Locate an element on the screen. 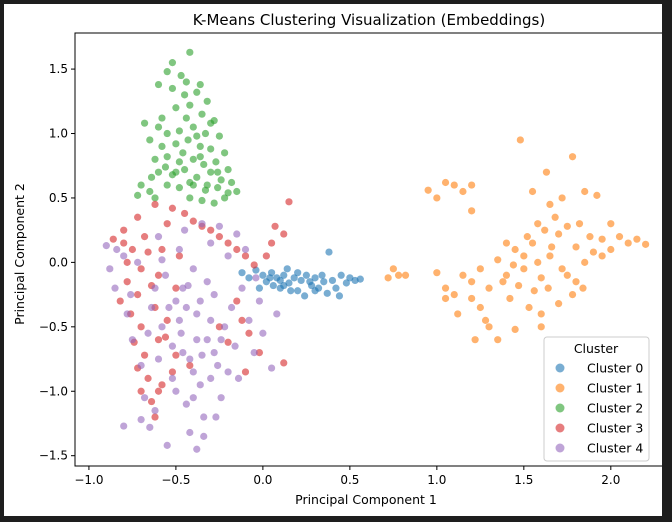 Image resolution: width=672 pixels, height=522 pixels. legend-marker is located at coordinates (560, 368).